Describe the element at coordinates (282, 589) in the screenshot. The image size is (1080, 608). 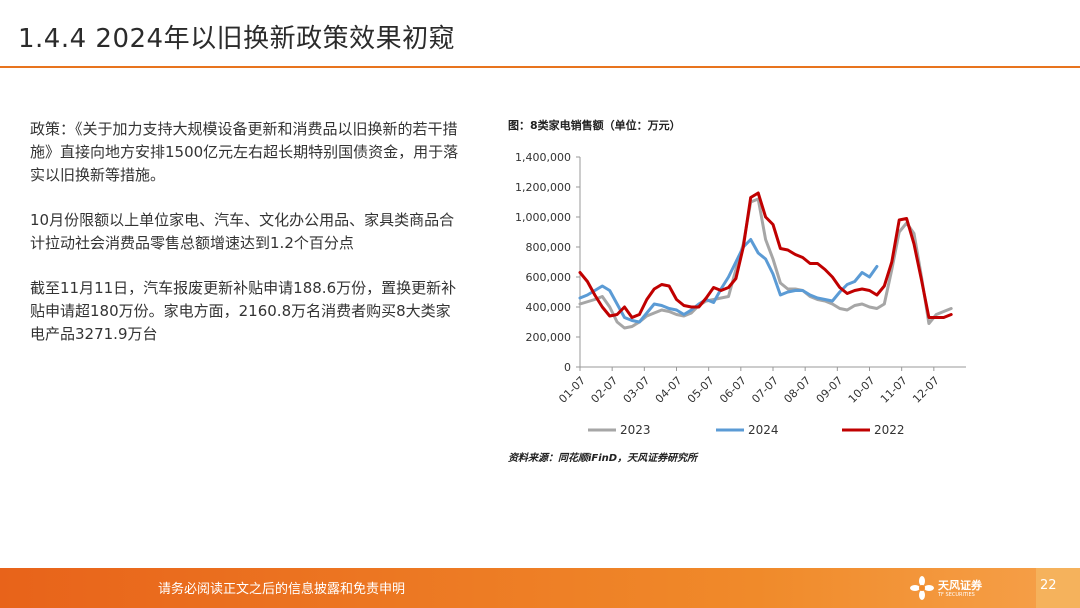
I see `disclaimer-link: 请务必阅读正文之后的信息披露和免责申明` at that location.